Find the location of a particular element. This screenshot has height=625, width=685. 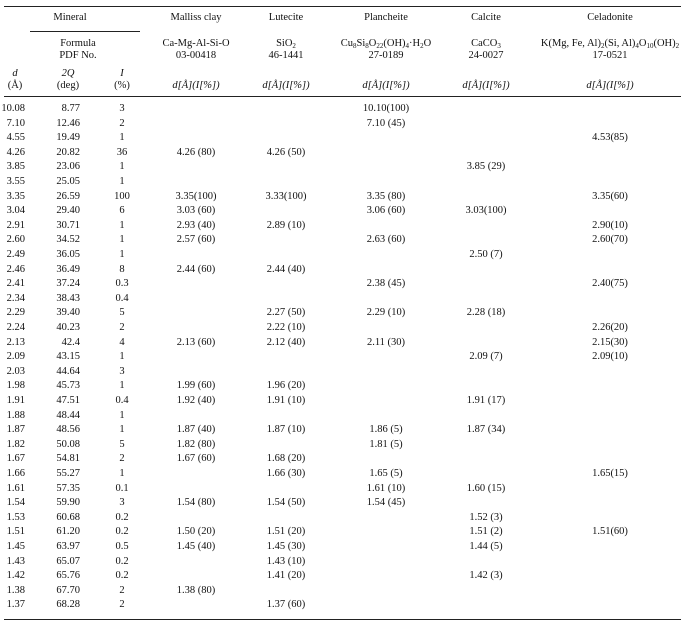

d-value: 2.03 is located at coordinates (15, 371).